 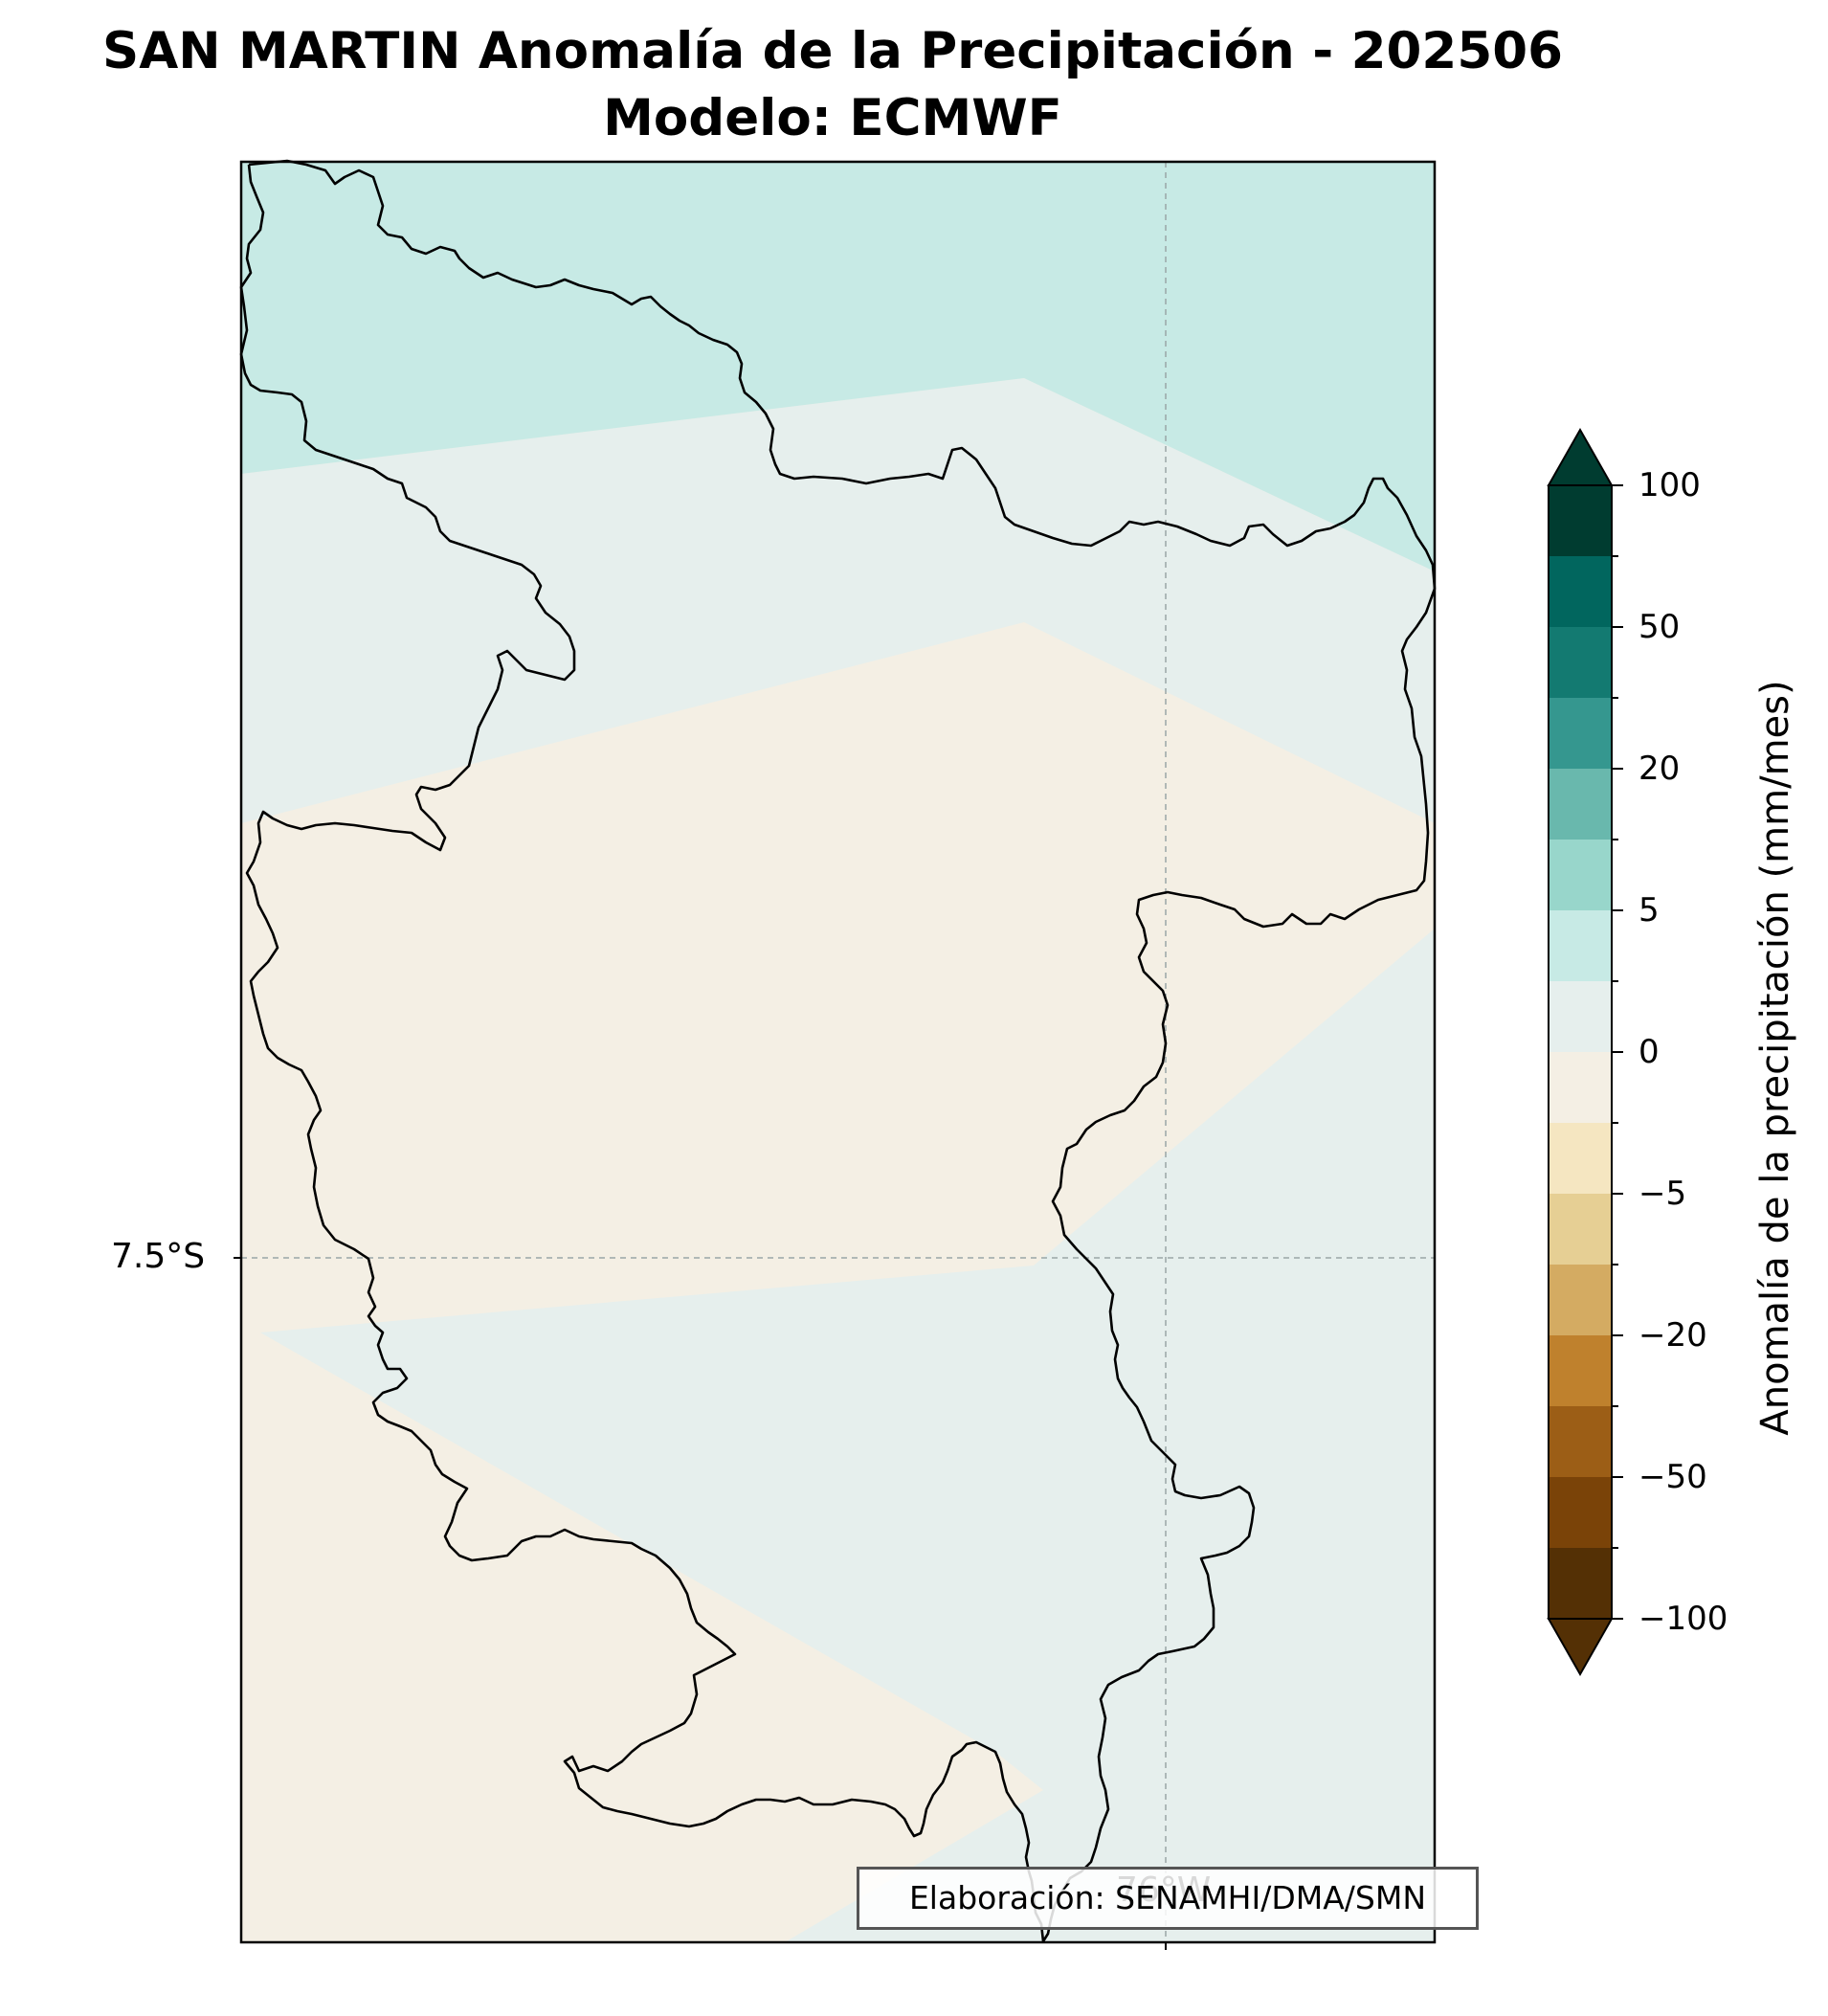 What do you see at coordinates (1683, 1619) in the screenshot?
I see `colorbar-tick-label: −100` at bounding box center [1683, 1619].